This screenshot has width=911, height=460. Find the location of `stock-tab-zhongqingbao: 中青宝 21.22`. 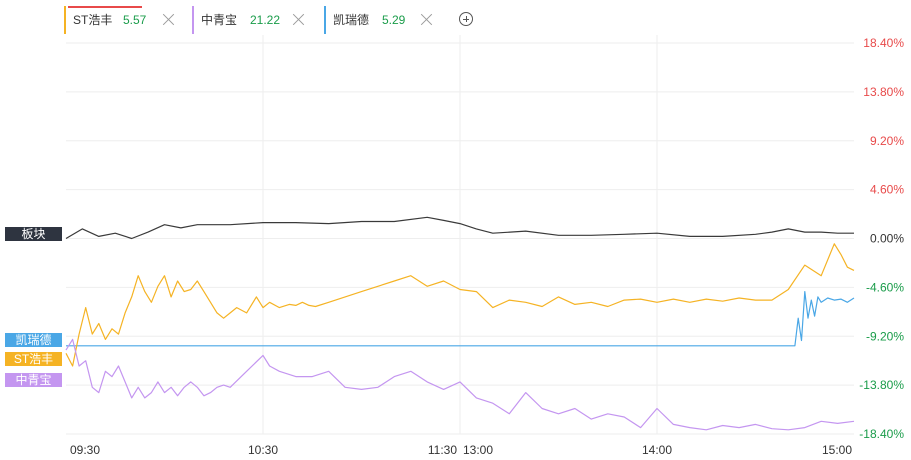

stock-tab-zhongqingbao: 中青宝 21.22 is located at coordinates (256, 20).